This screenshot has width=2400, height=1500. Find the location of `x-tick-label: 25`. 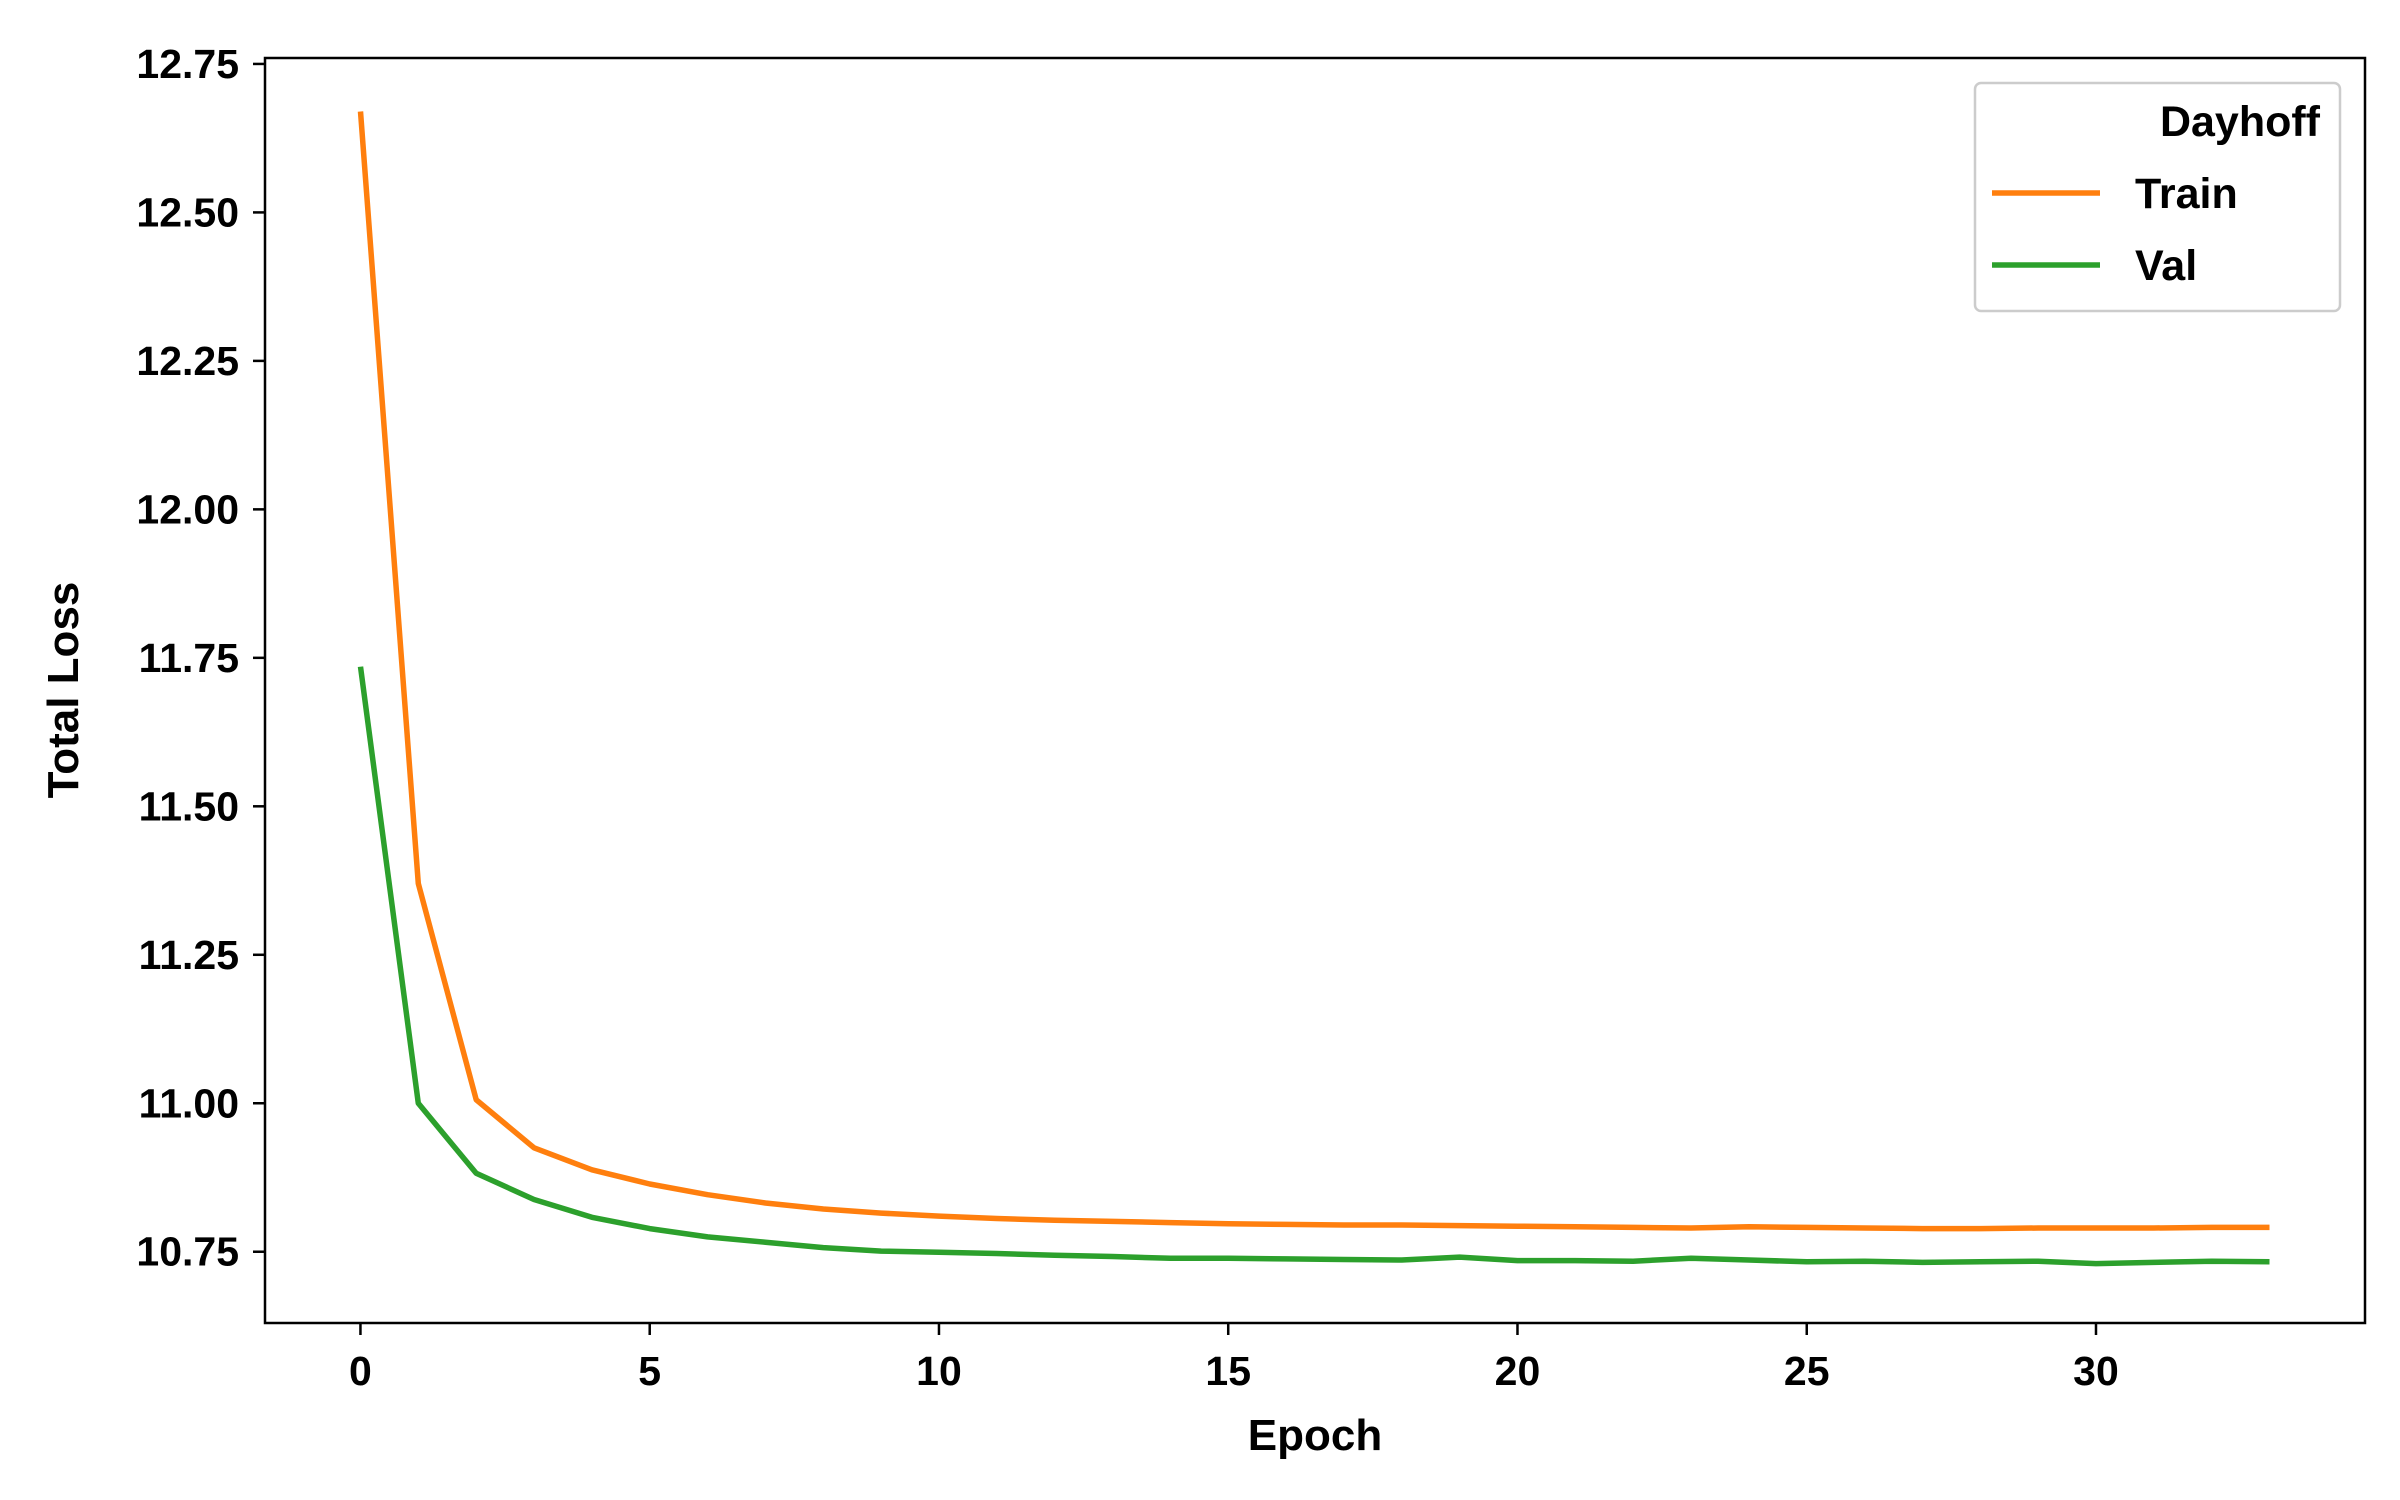

x-tick-label: 25 is located at coordinates (1807, 1371).